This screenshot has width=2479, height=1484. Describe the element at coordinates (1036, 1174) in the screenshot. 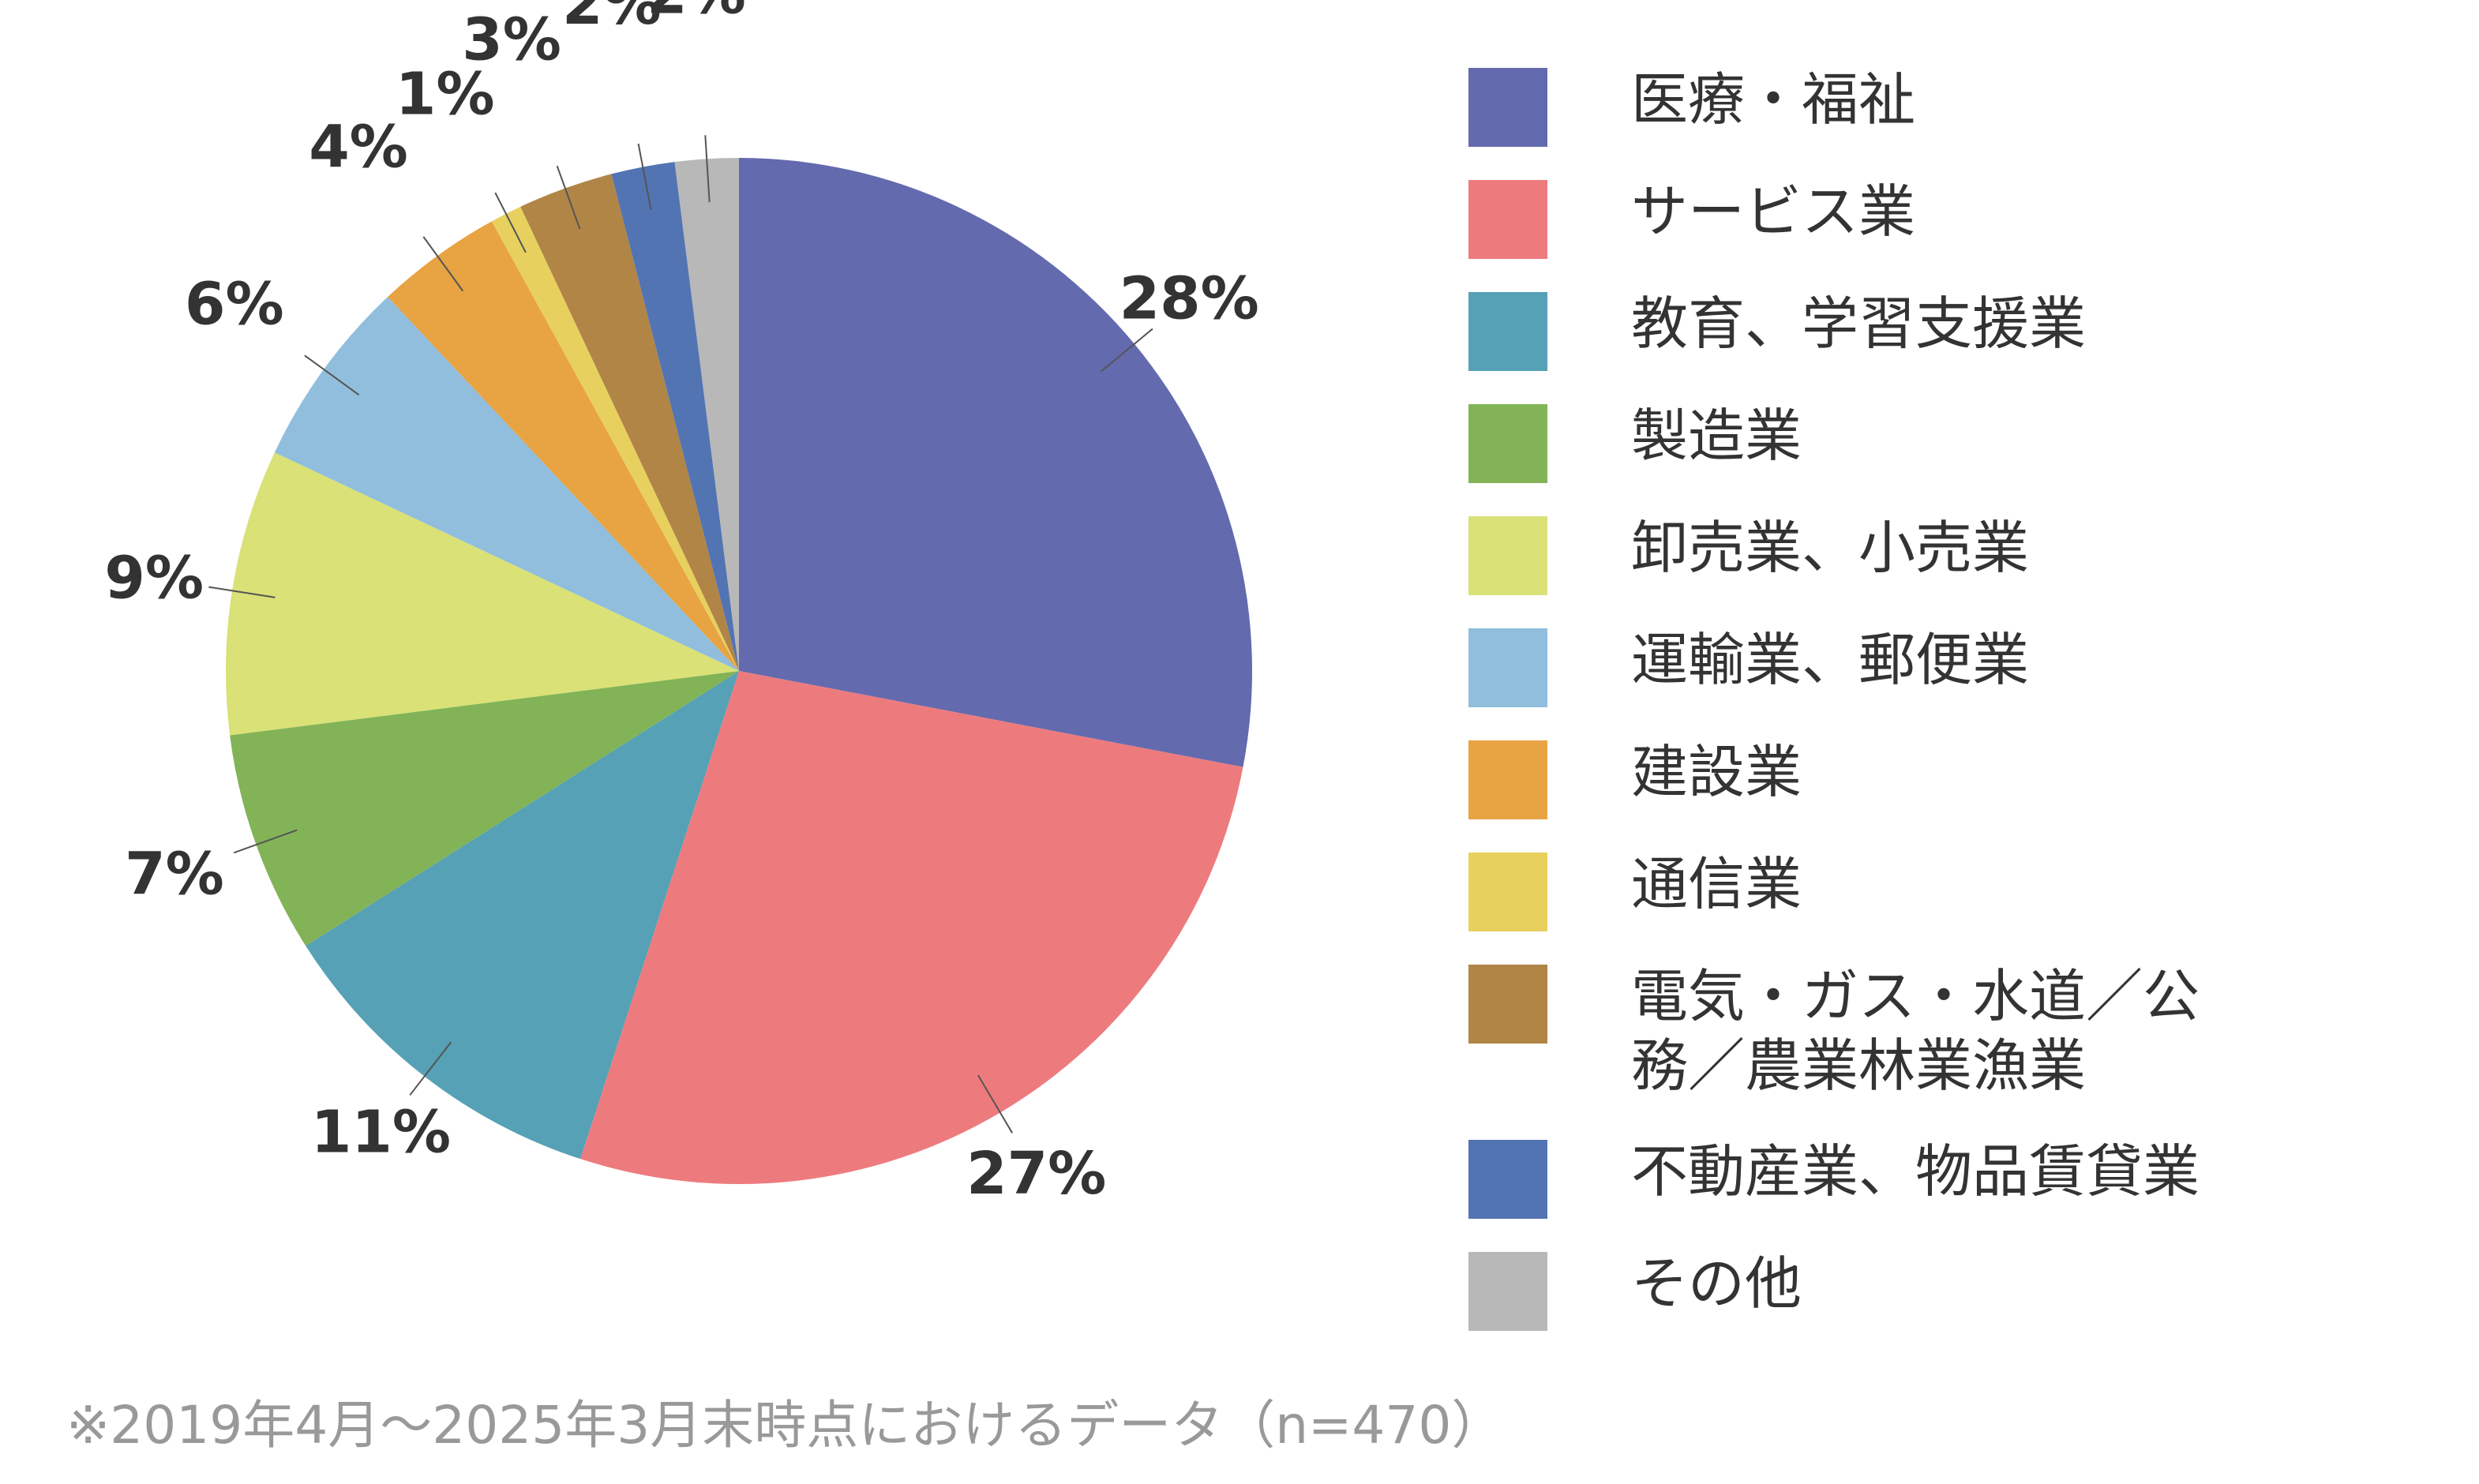

I see `data-label-2: 27%` at that location.